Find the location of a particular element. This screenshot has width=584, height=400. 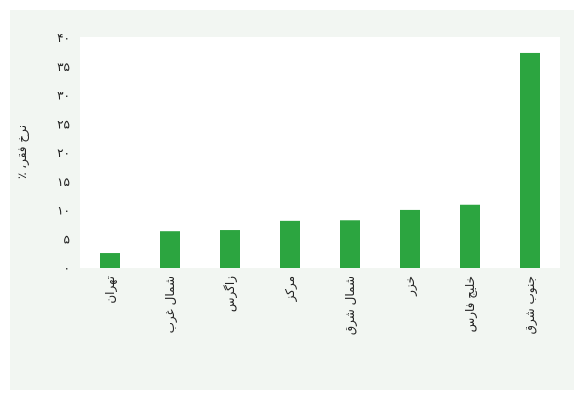

x-tick-label: شمال غرب is located at coordinates (170, 304).